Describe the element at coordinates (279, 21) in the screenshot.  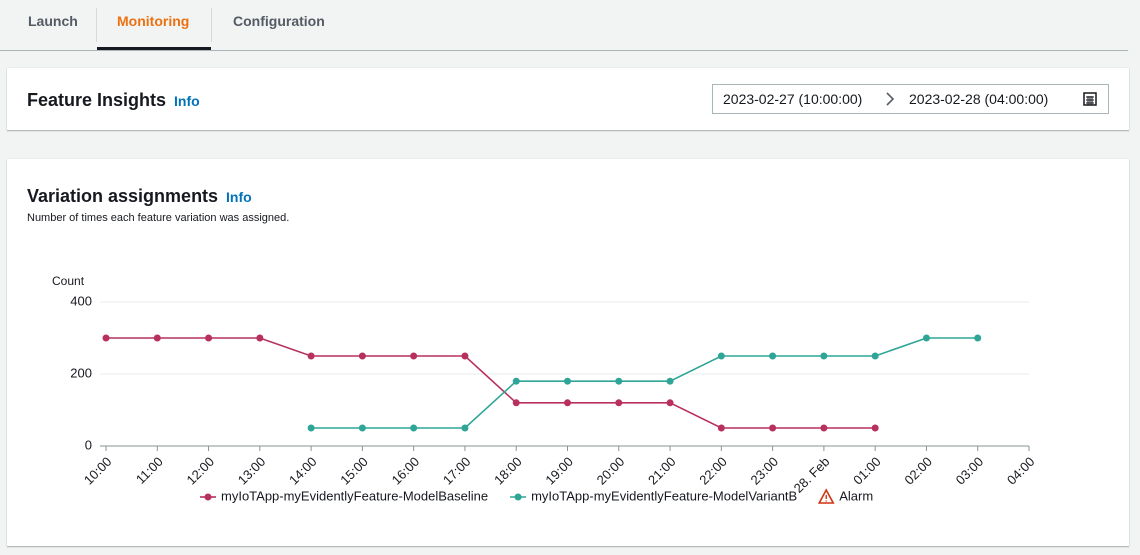
I see `tab: Configuration` at that location.